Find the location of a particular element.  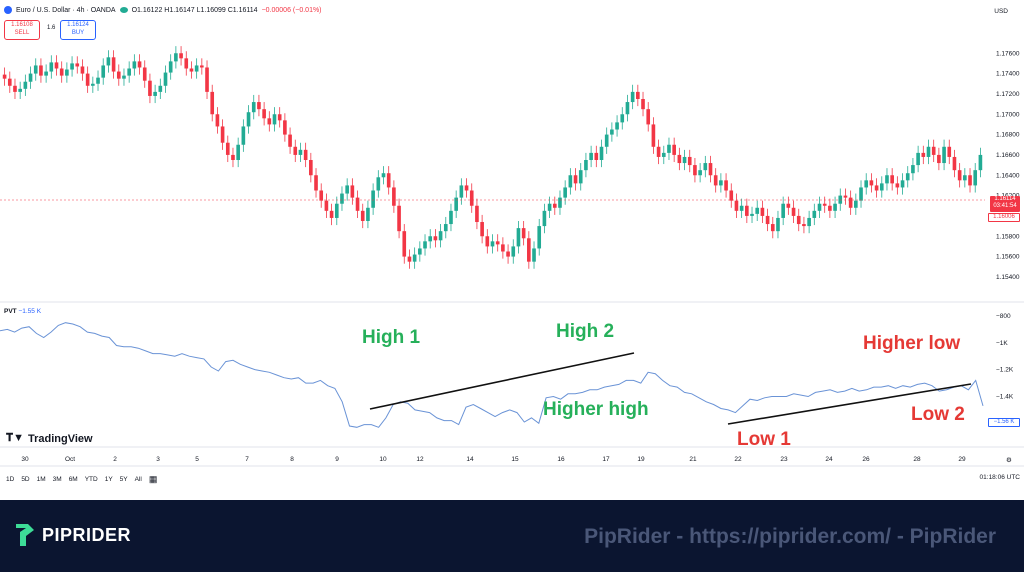

pvt-name: PVT is located at coordinates (10, 311).